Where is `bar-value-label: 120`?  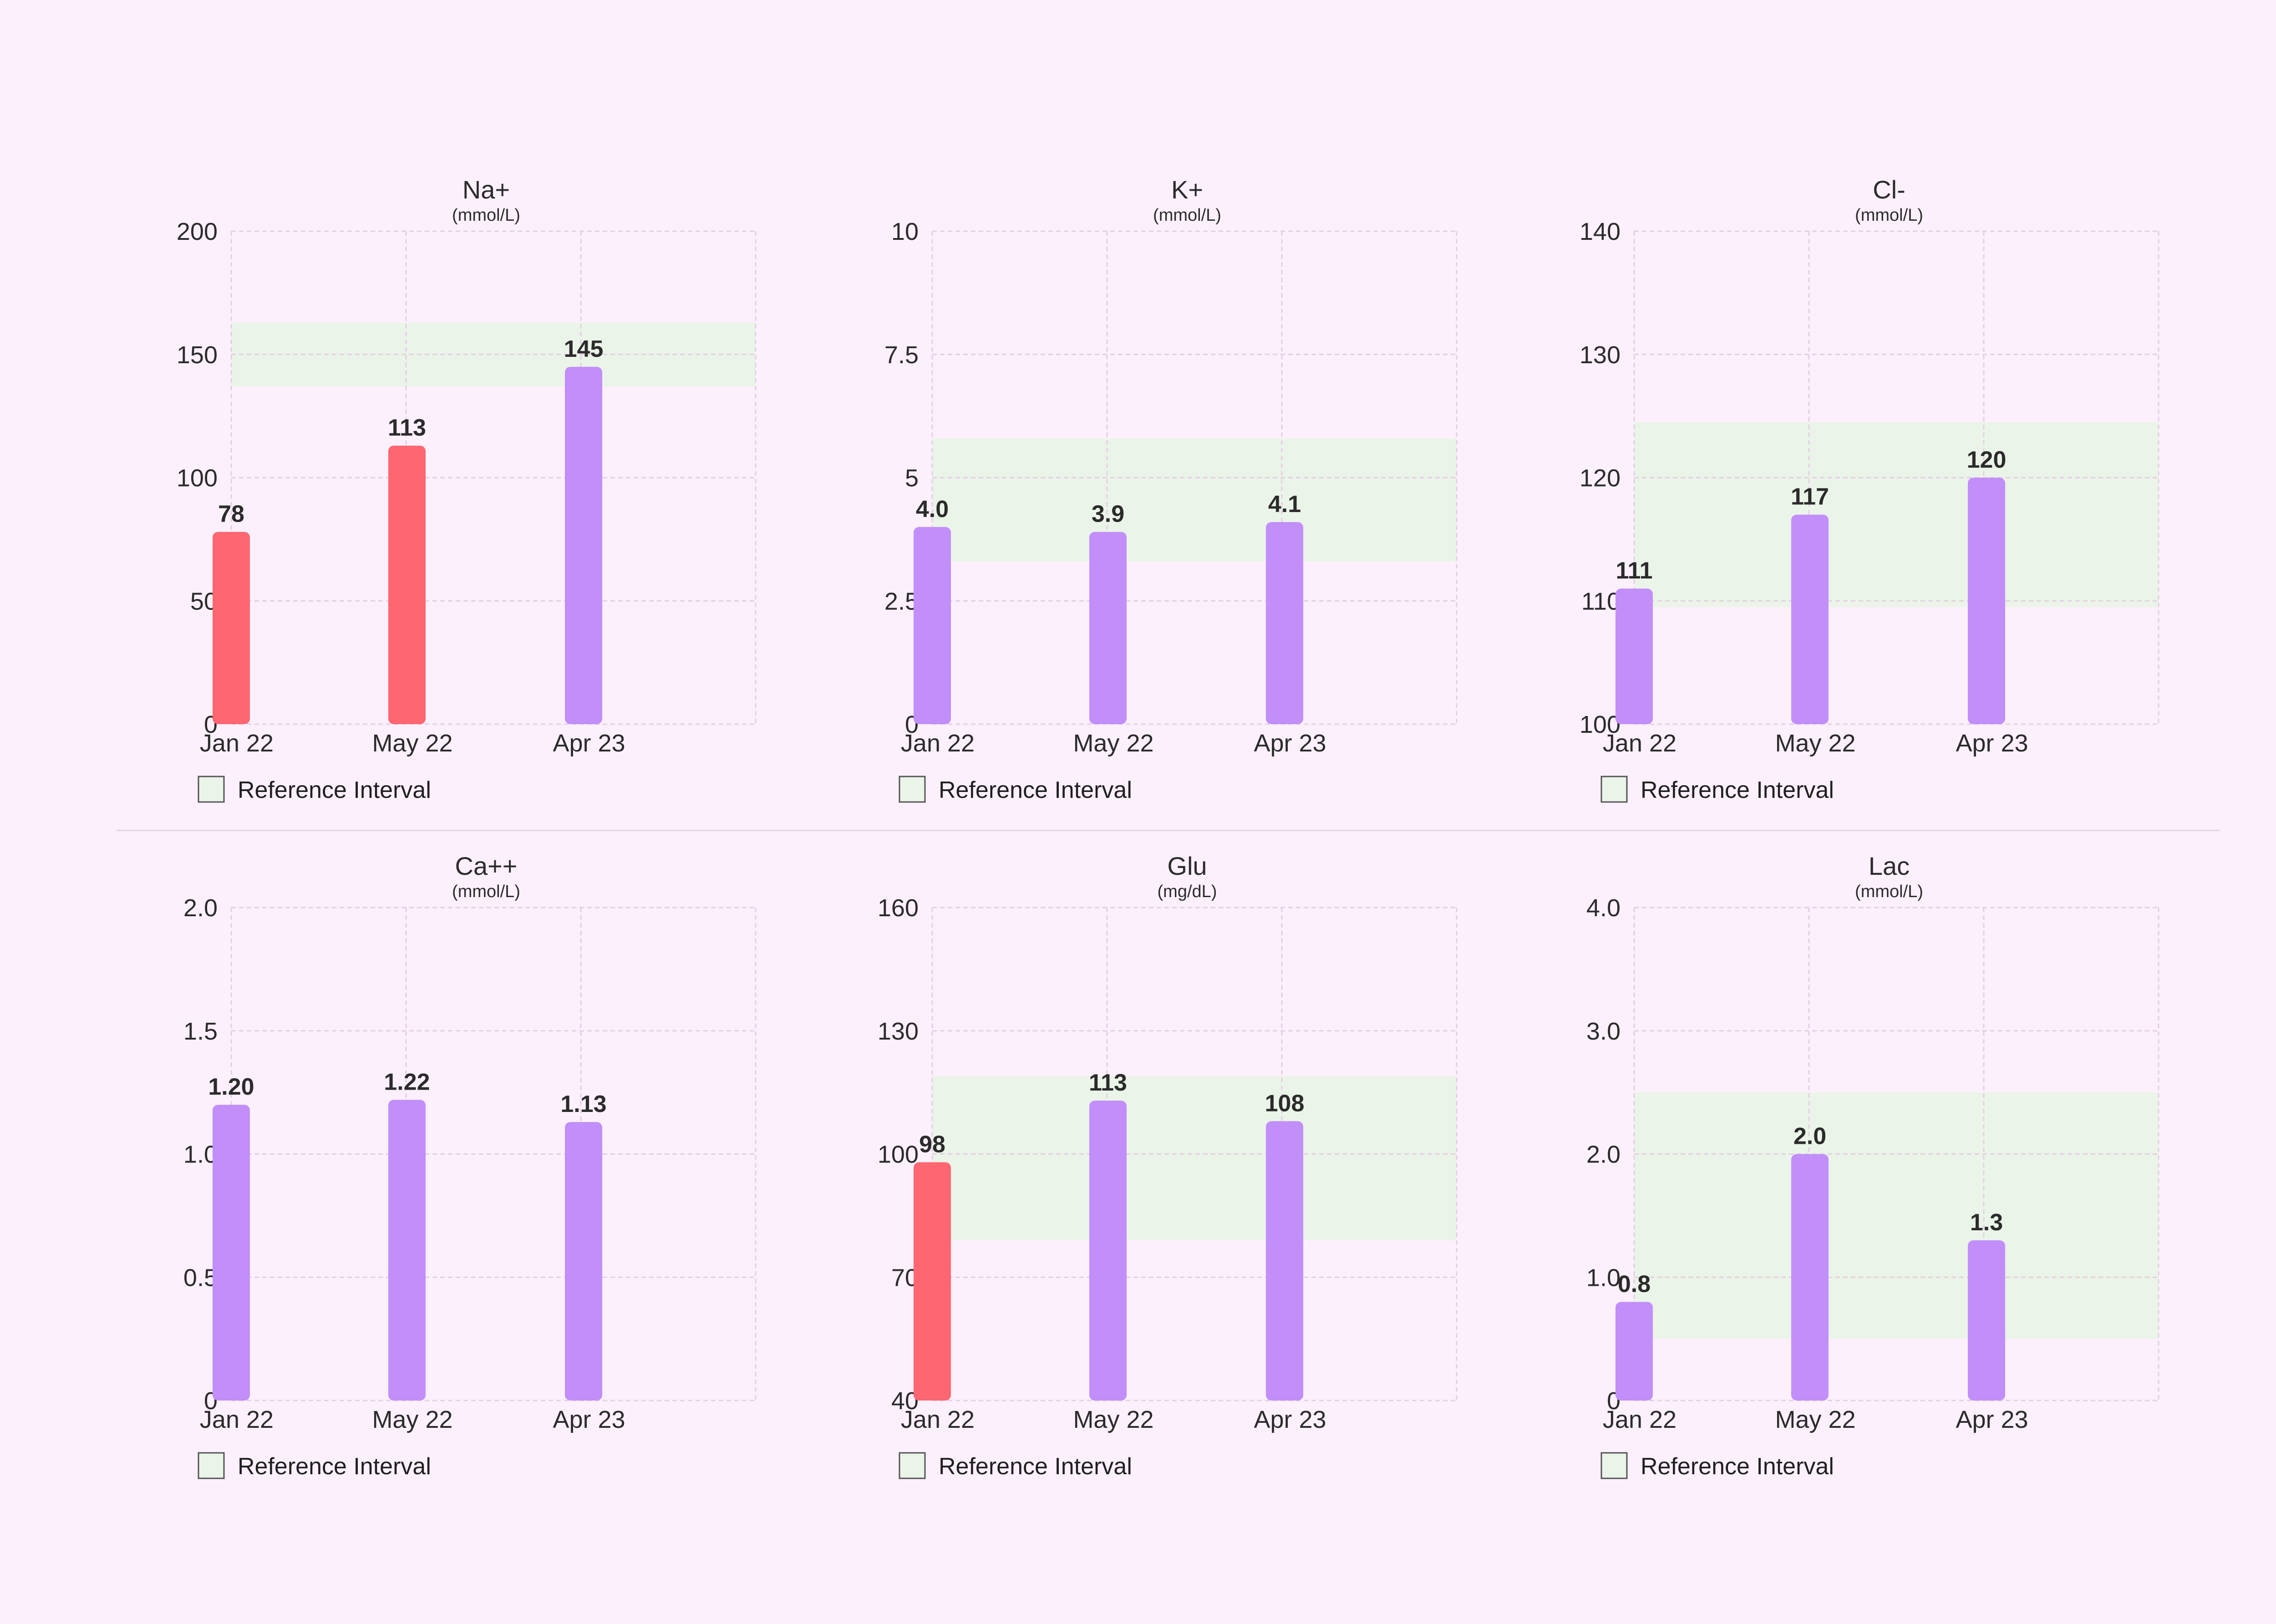
bar-value-label: 120 is located at coordinates (1987, 460).